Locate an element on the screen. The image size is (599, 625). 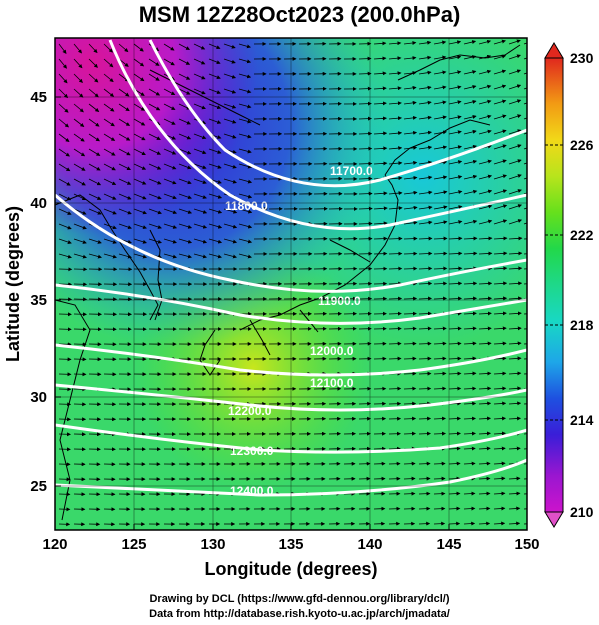
y-tick-label: 40 is located at coordinates (38, 203).